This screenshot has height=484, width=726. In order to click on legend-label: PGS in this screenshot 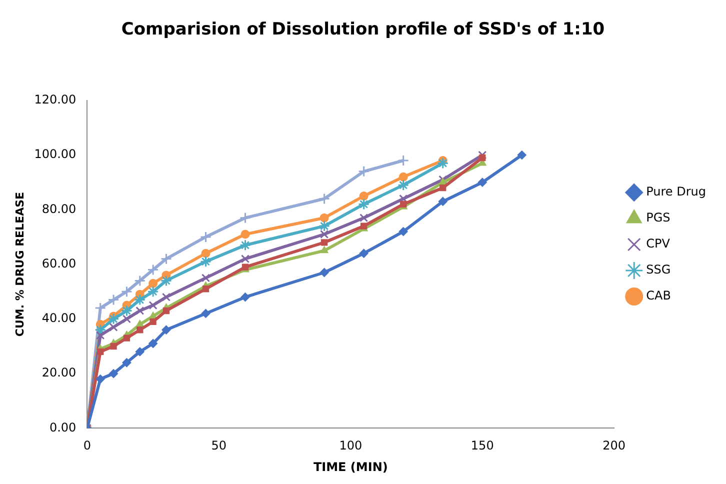, I will do `click(658, 217)`.